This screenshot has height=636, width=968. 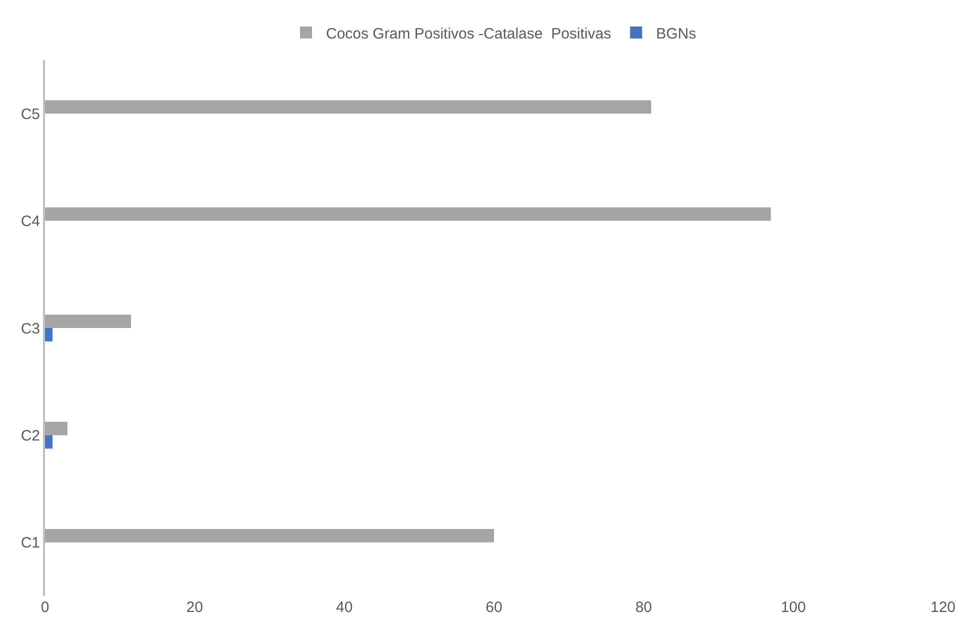 What do you see at coordinates (676, 33) in the screenshot?
I see `legend-label: BGNs` at bounding box center [676, 33].